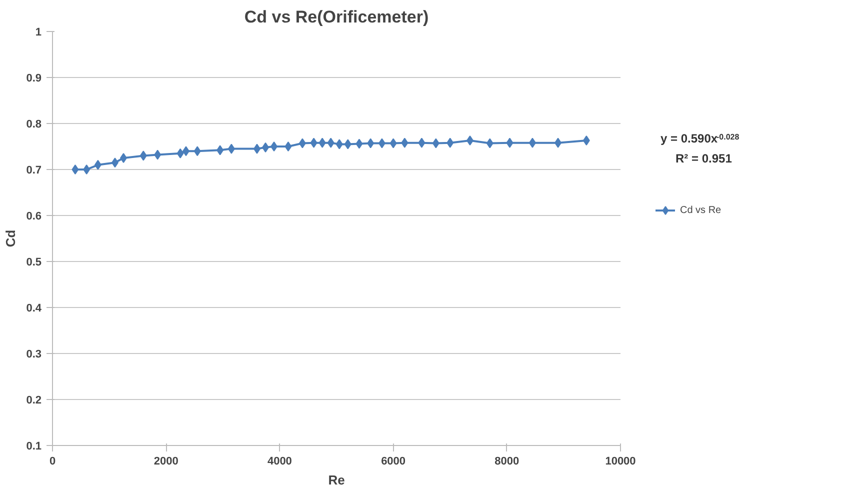  I want to click on x-tick-label: 4000, so click(279, 462).